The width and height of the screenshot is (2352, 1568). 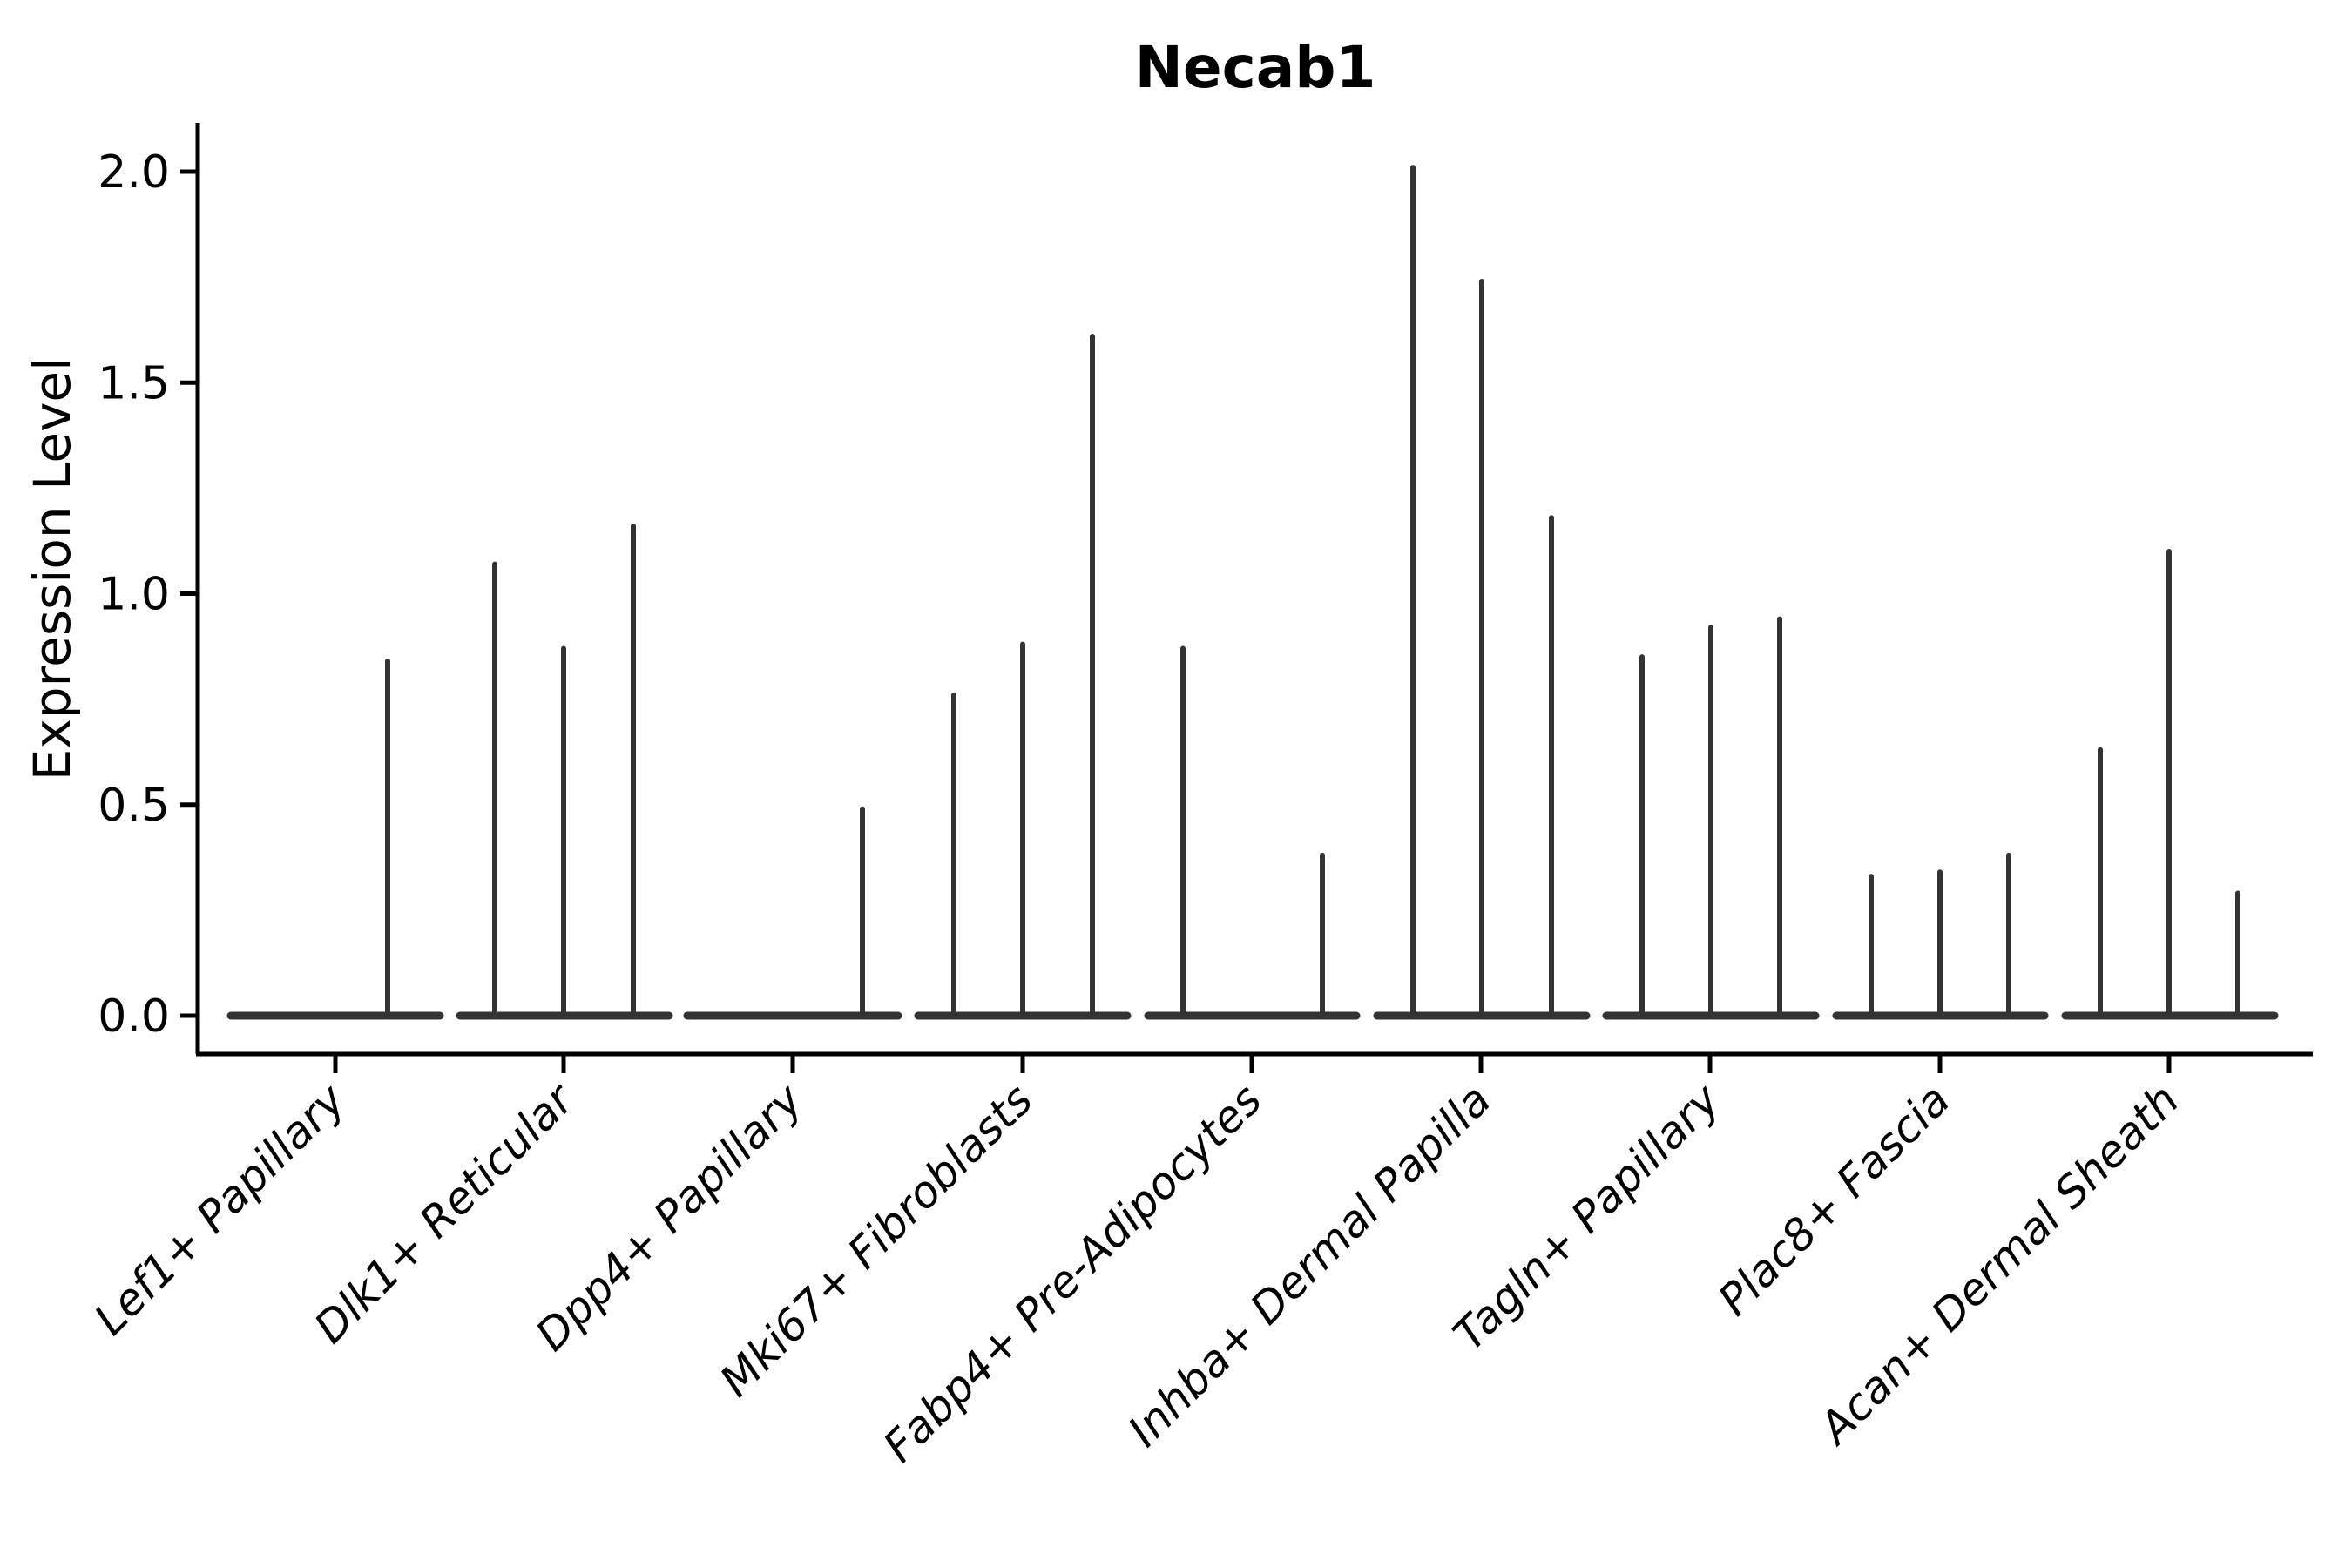 I want to click on y-tick-label: 1.0, so click(x=134, y=595).